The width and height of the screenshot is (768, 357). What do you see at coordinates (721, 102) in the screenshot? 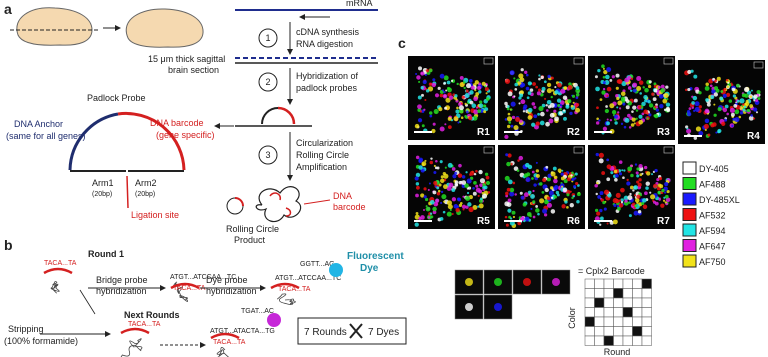
I see `microscopy-image: R4` at bounding box center [721, 102].